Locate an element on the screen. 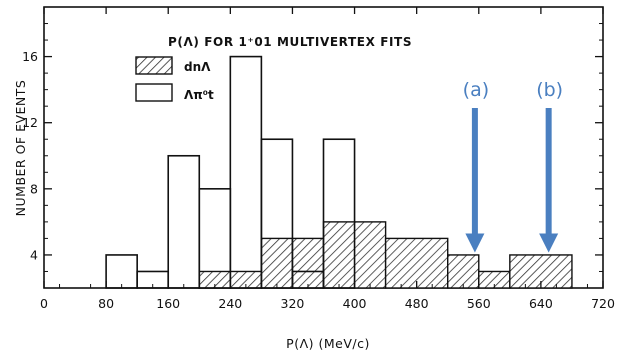 The width and height of the screenshot is (628, 361). x-tick-label-4: 320 is located at coordinates (293, 303).